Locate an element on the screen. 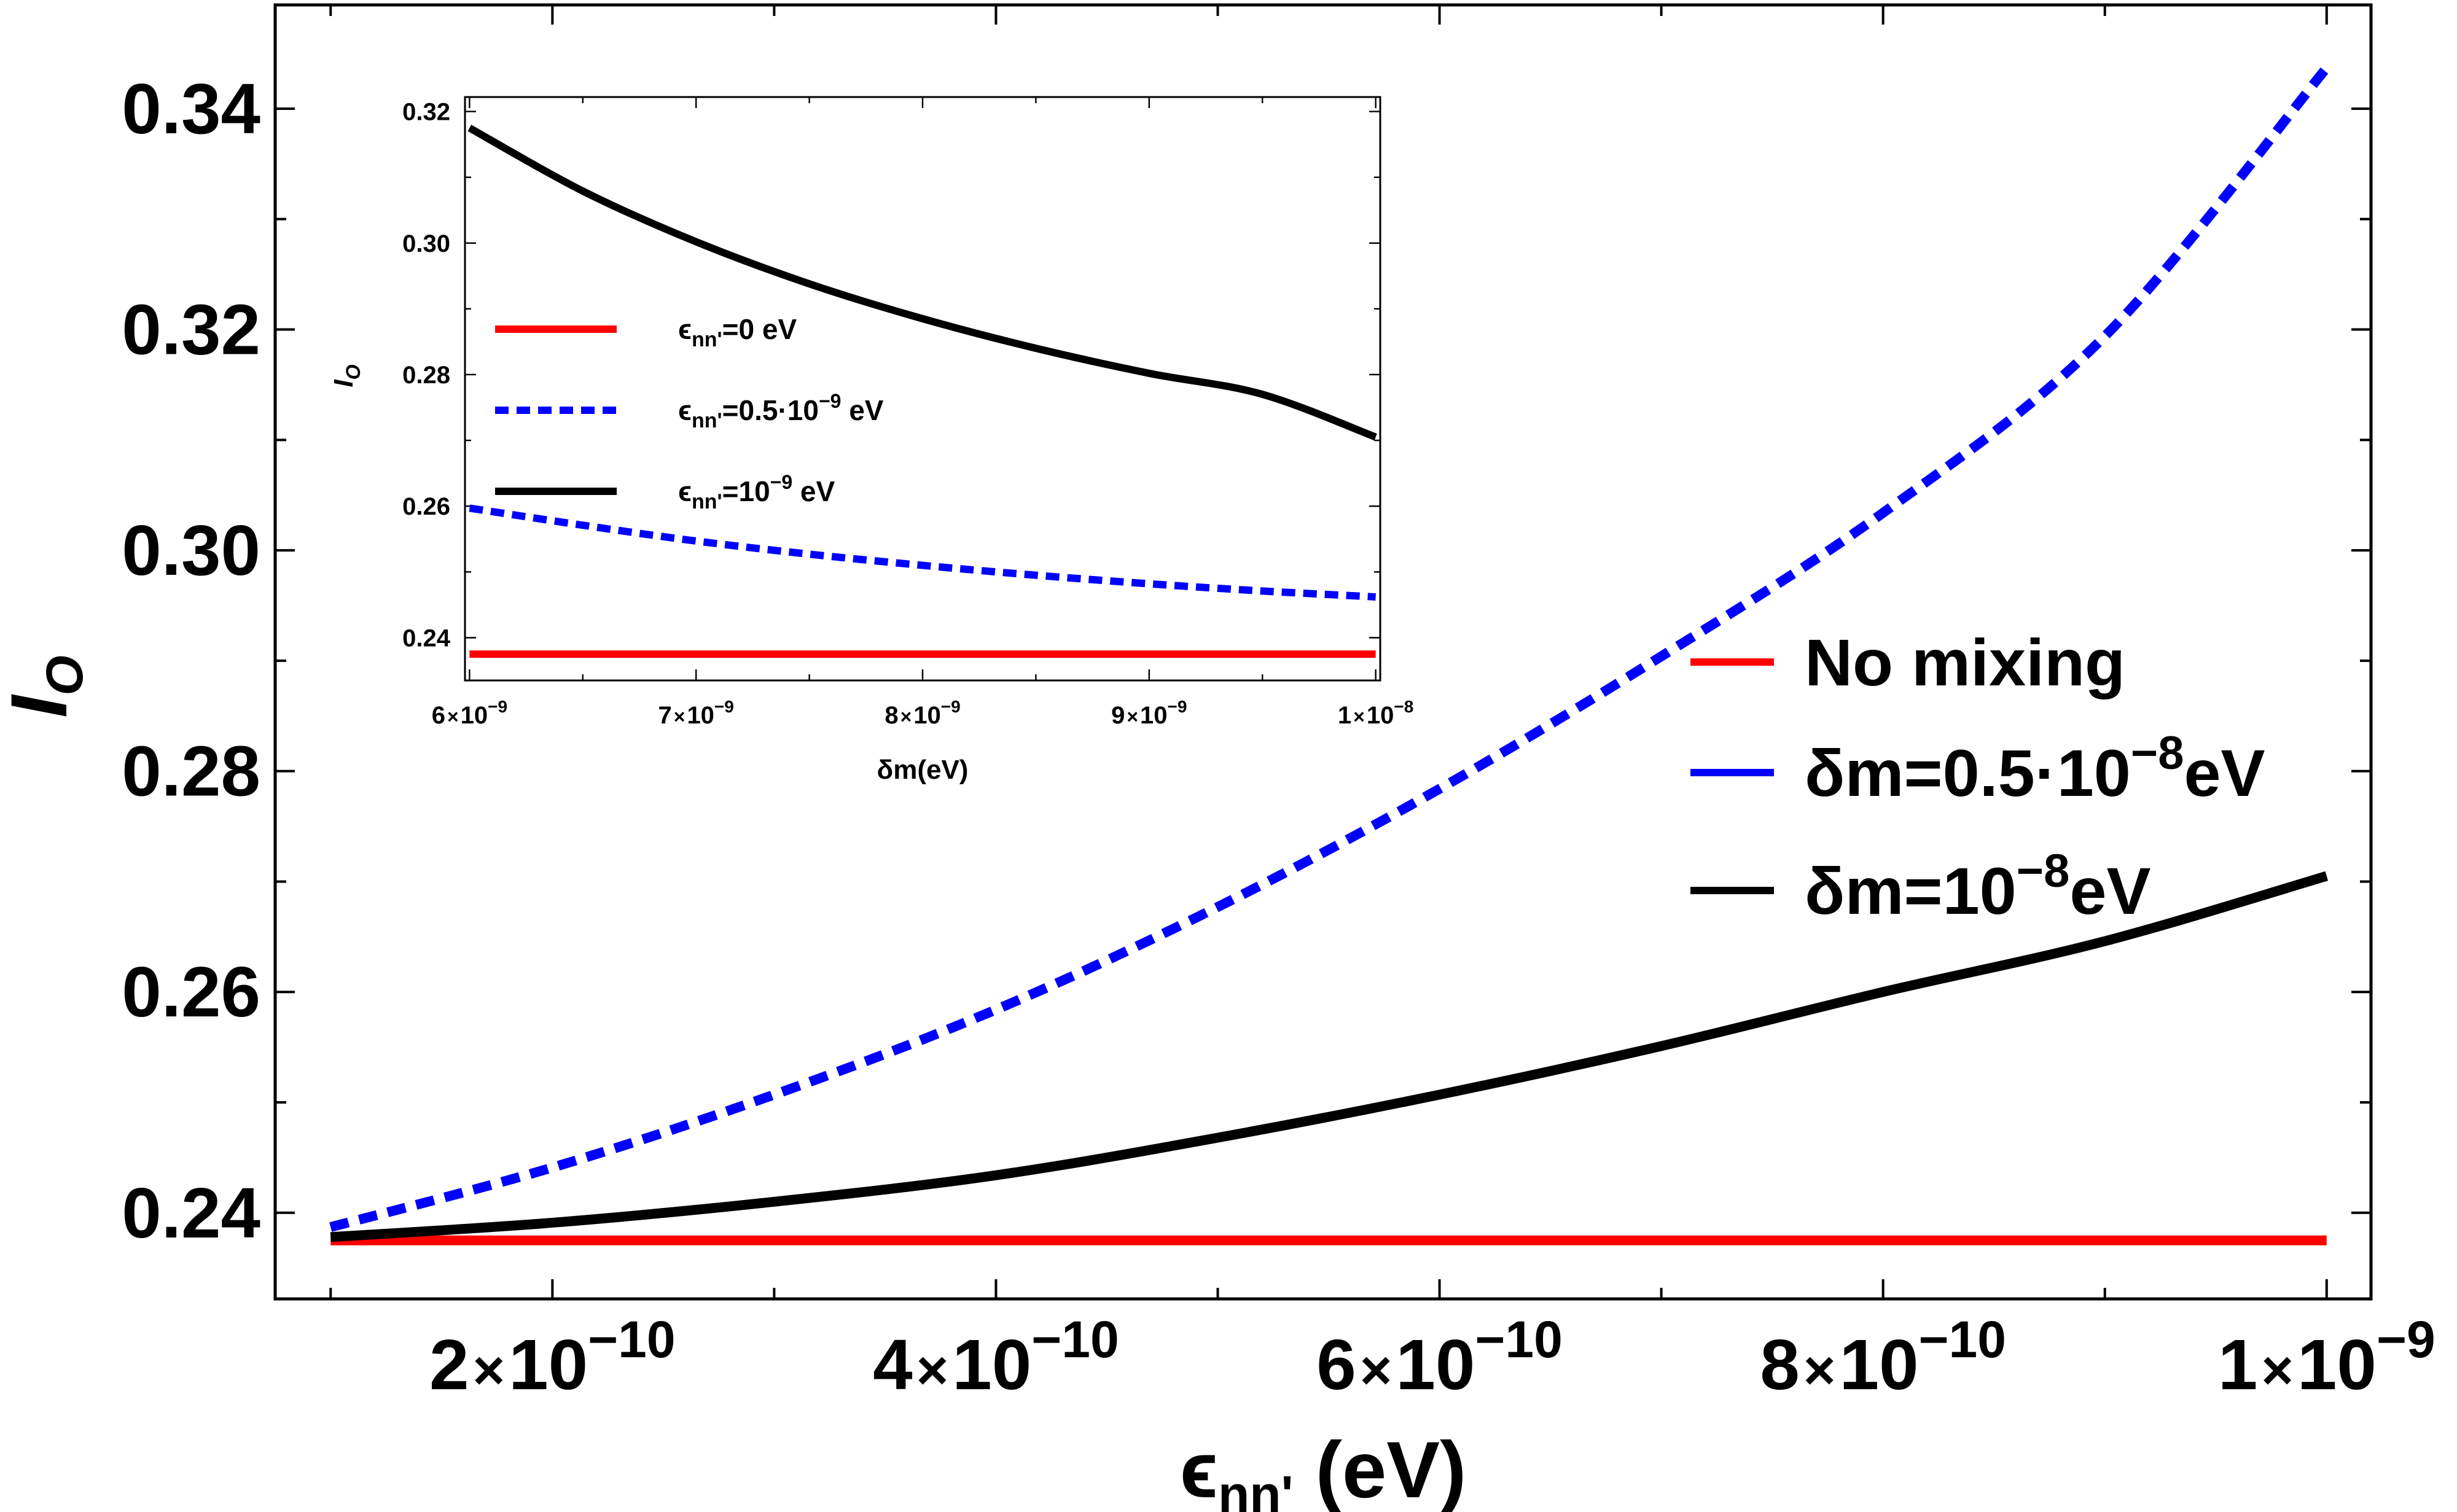 The height and width of the screenshot is (1512, 2457). inset-x-tick-label: 1×10⁻⁸ is located at coordinates (1375, 713).